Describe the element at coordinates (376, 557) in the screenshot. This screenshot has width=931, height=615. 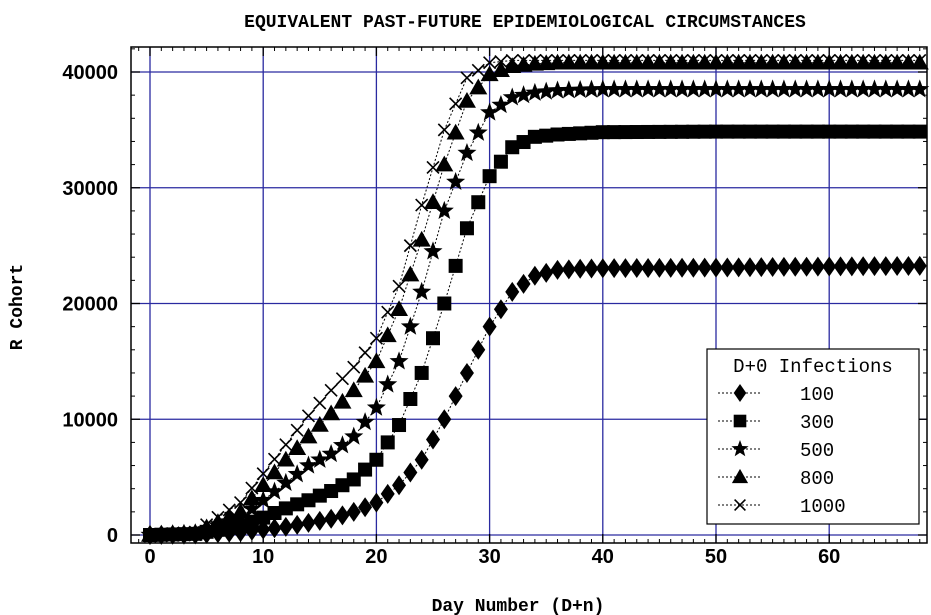
I see `x-tick-label: 20` at that location.